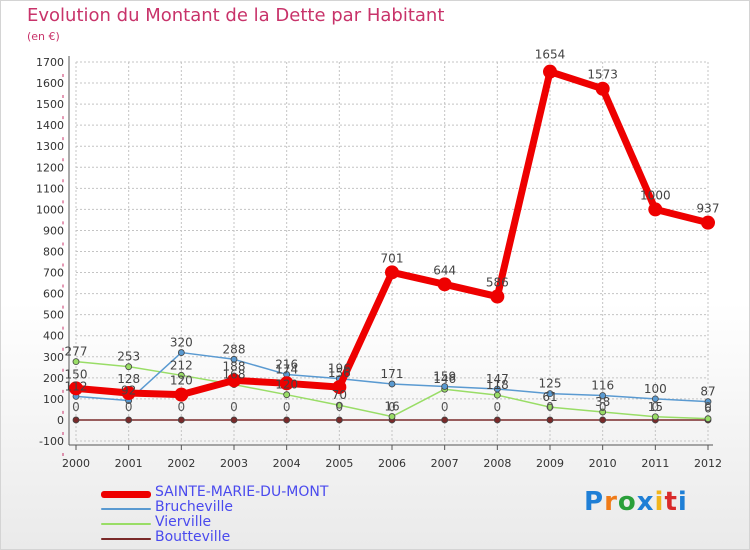 This screenshot has height=550, width=750. I want to click on data-label-1: 116, so click(602, 386).